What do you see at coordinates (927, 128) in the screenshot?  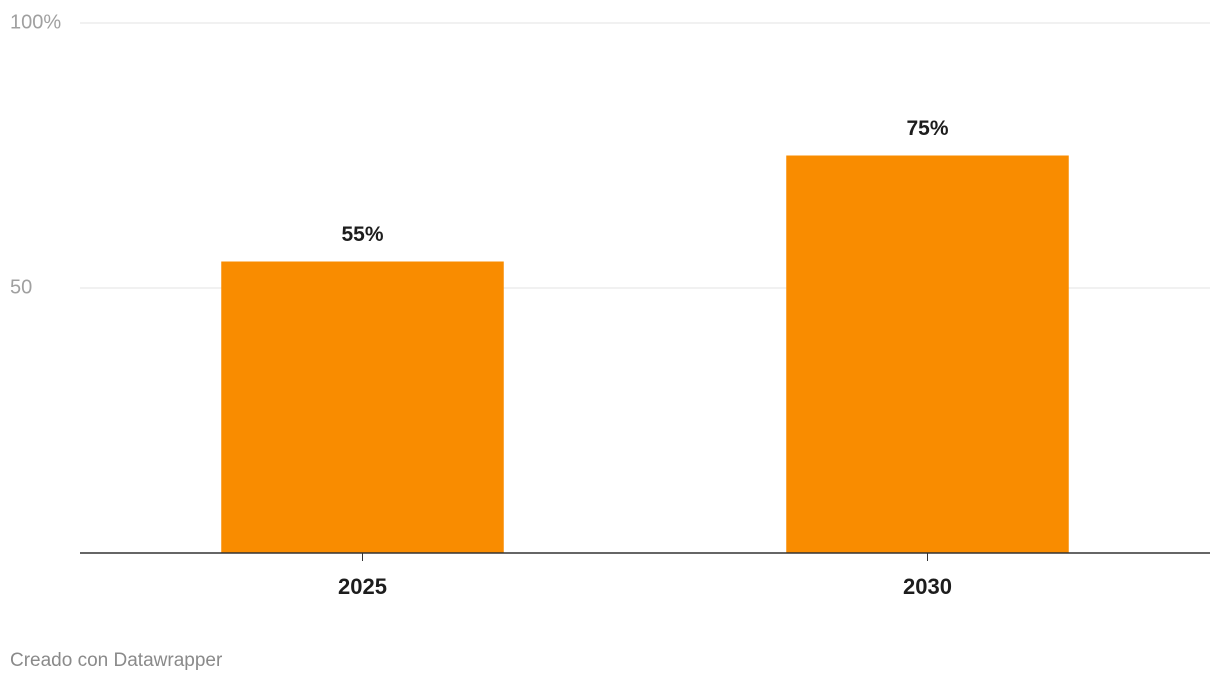 I see `value-label: 75%` at bounding box center [927, 128].